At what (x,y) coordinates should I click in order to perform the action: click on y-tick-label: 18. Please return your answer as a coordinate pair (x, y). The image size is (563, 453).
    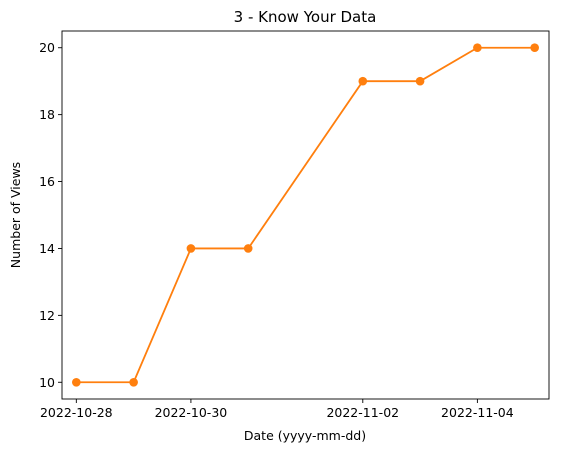
    Looking at the image, I should click on (47, 114).